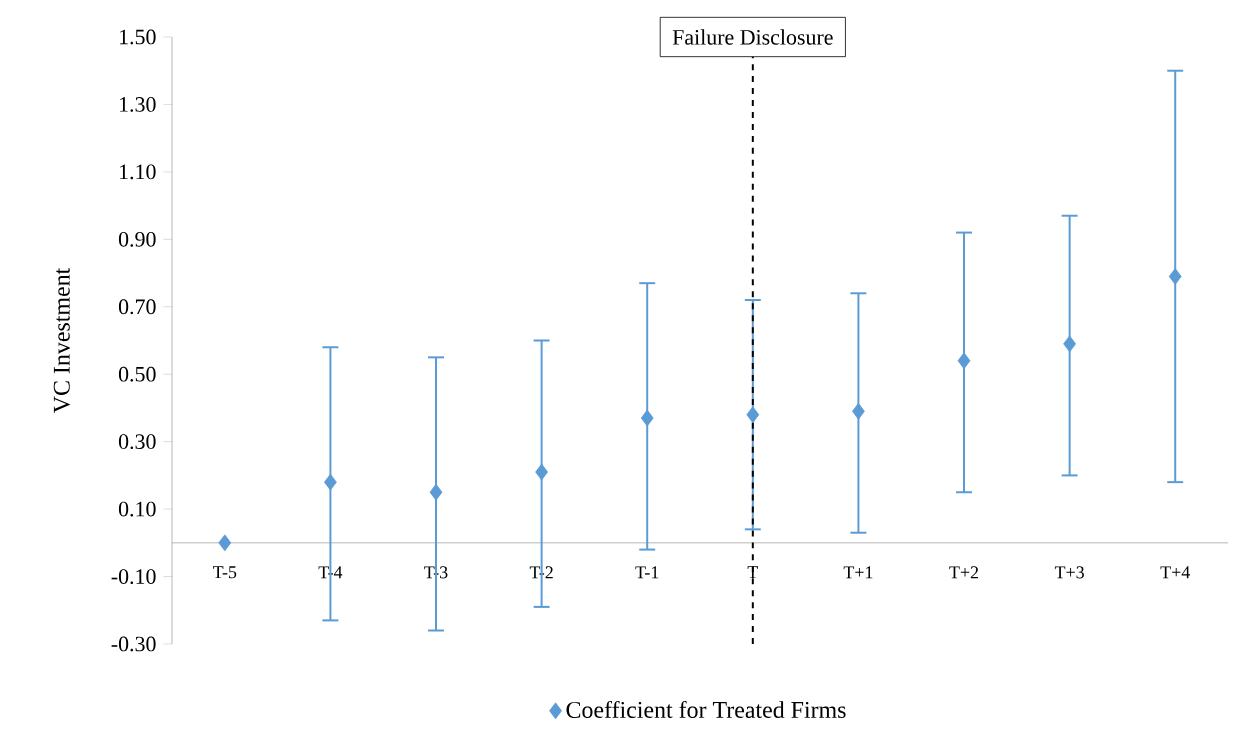 Image resolution: width=1255 pixels, height=734 pixels. I want to click on x-tick-label: T-5, so click(224, 572).